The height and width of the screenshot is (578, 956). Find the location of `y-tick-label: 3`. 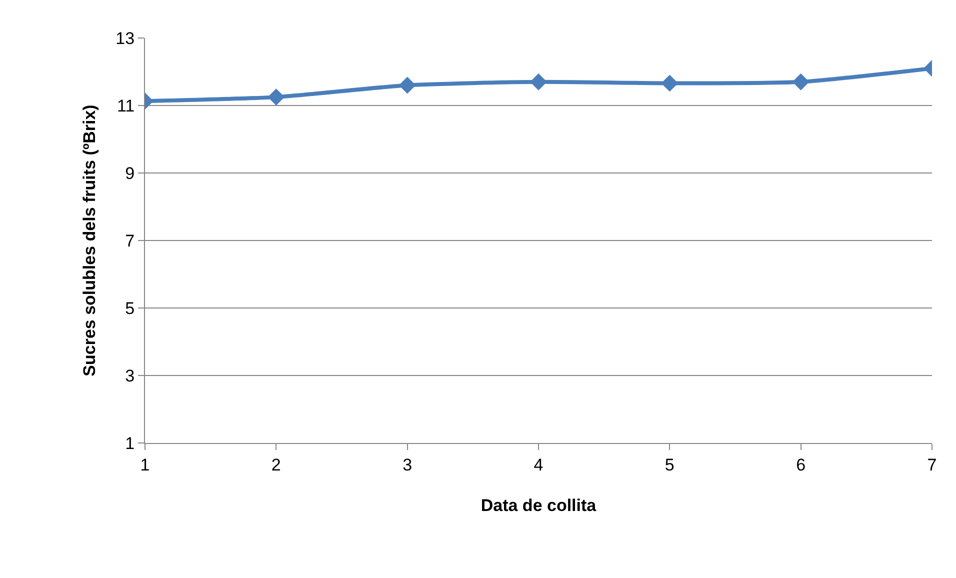

y-tick-label: 3 is located at coordinates (130, 376).